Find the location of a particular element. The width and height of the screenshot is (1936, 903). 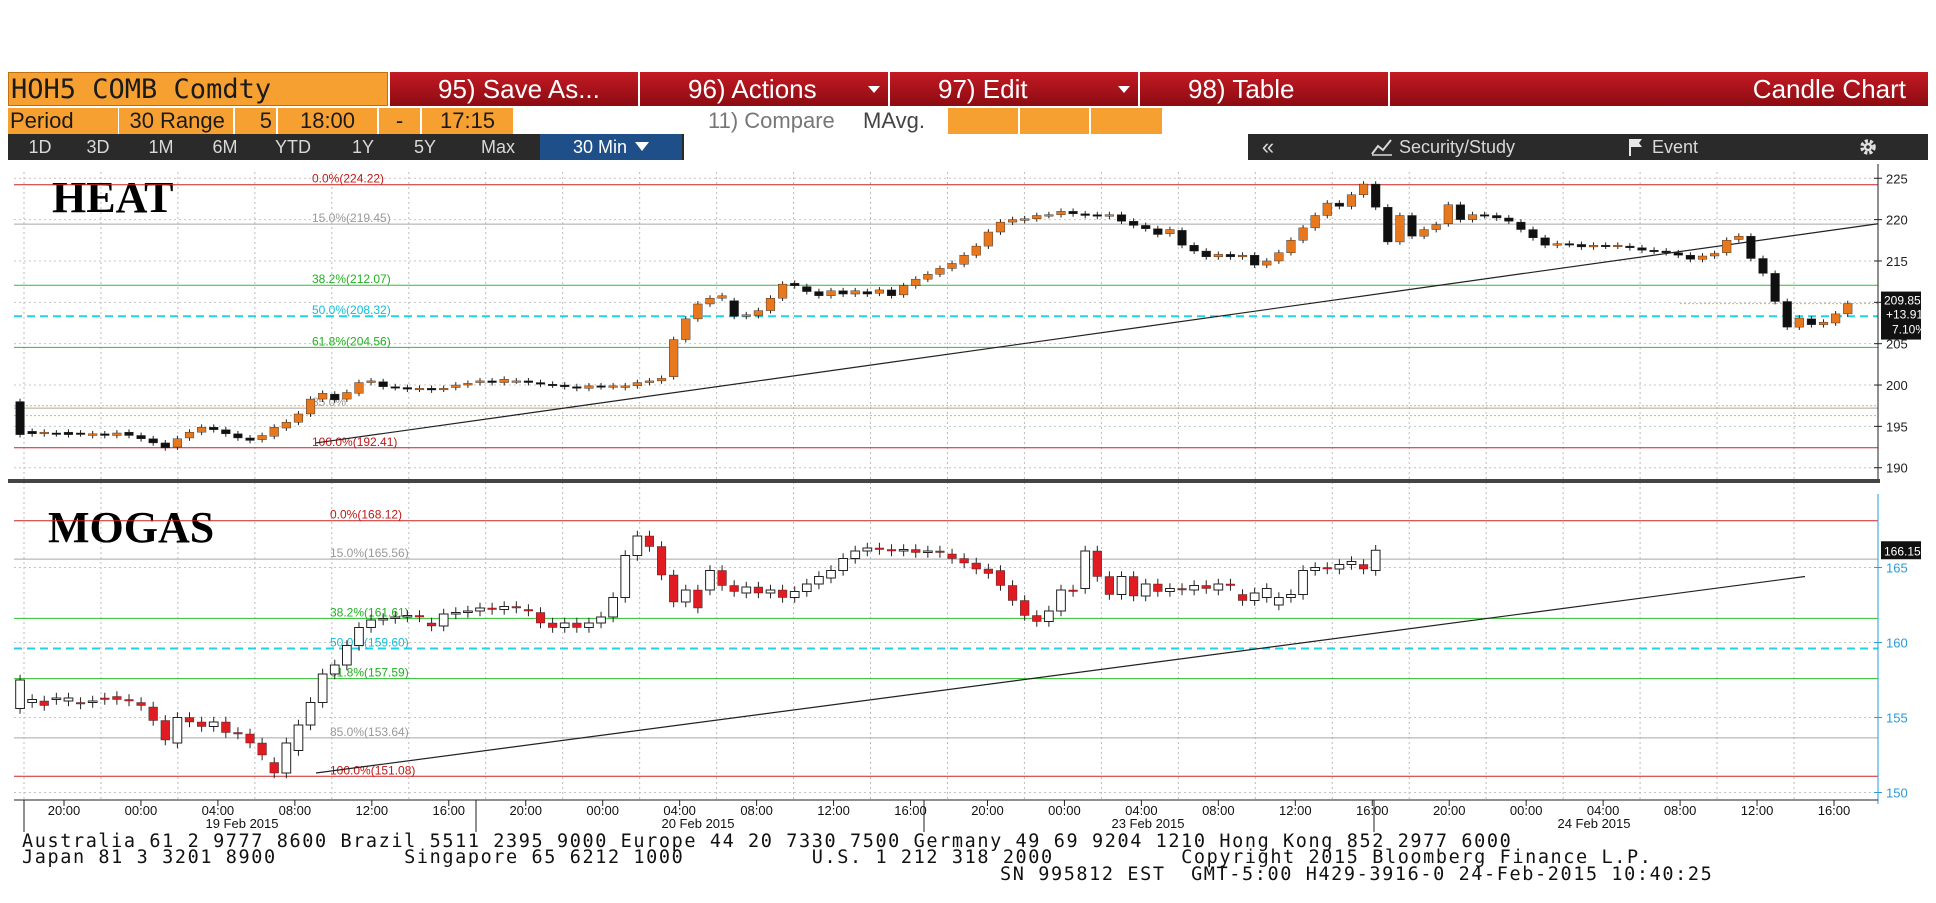

period-ytd-button: YTD is located at coordinates (293, 147).